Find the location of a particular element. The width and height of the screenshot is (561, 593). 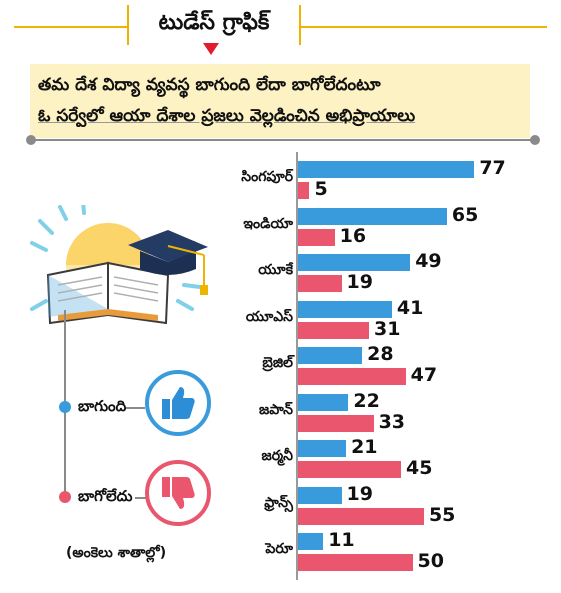

value-label-good: 11 is located at coordinates (341, 540).